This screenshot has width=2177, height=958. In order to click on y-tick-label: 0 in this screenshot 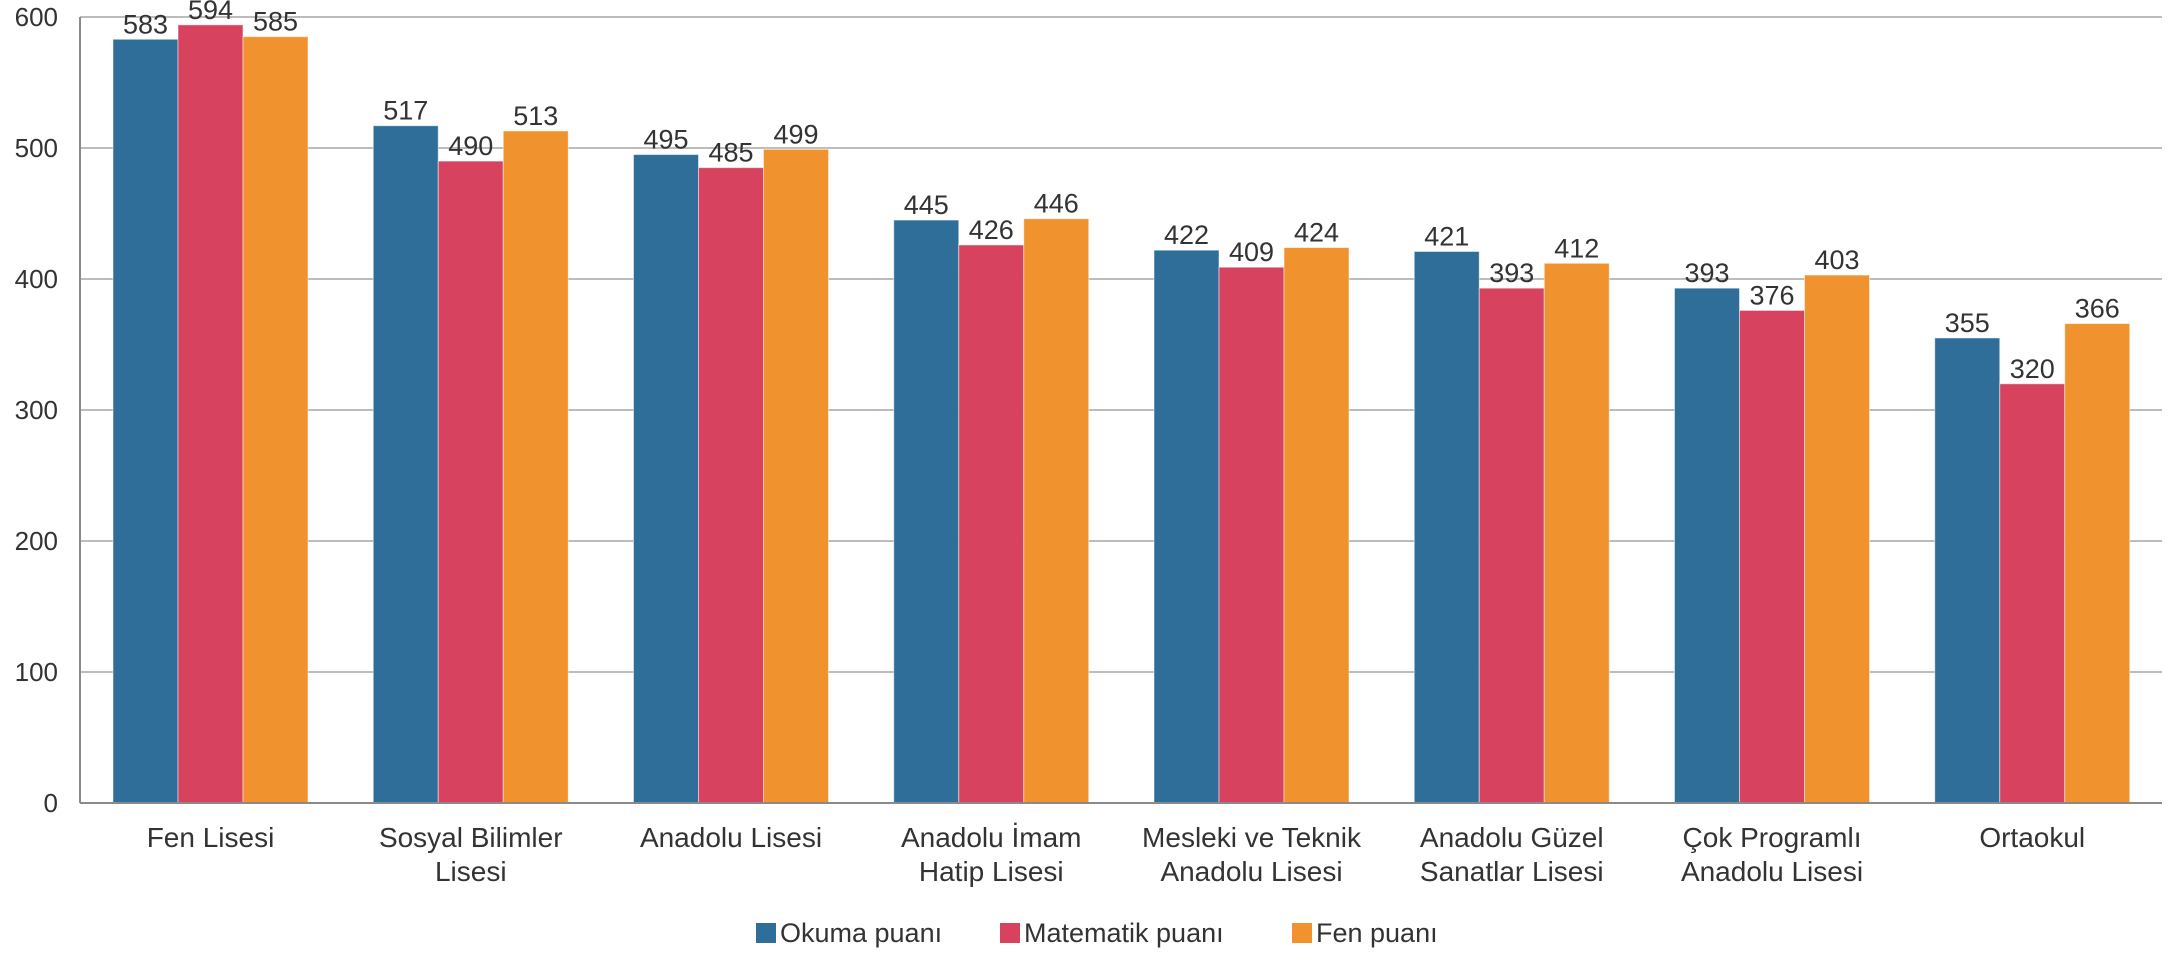, I will do `click(51, 803)`.